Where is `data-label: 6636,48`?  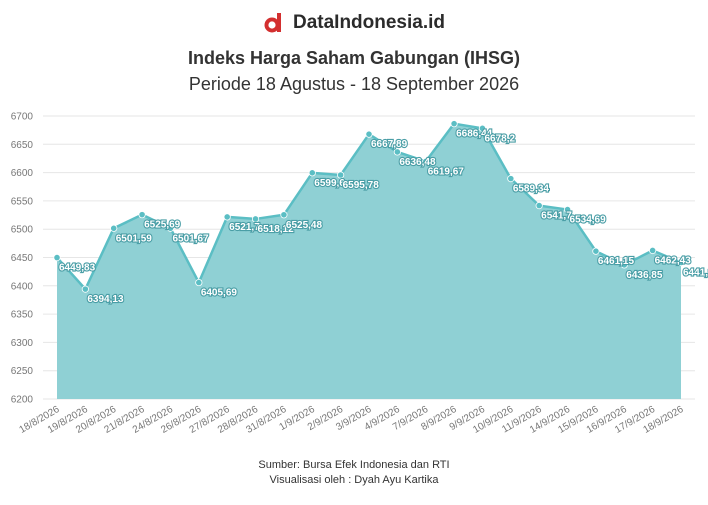 data-label: 6636,48 is located at coordinates (417, 162).